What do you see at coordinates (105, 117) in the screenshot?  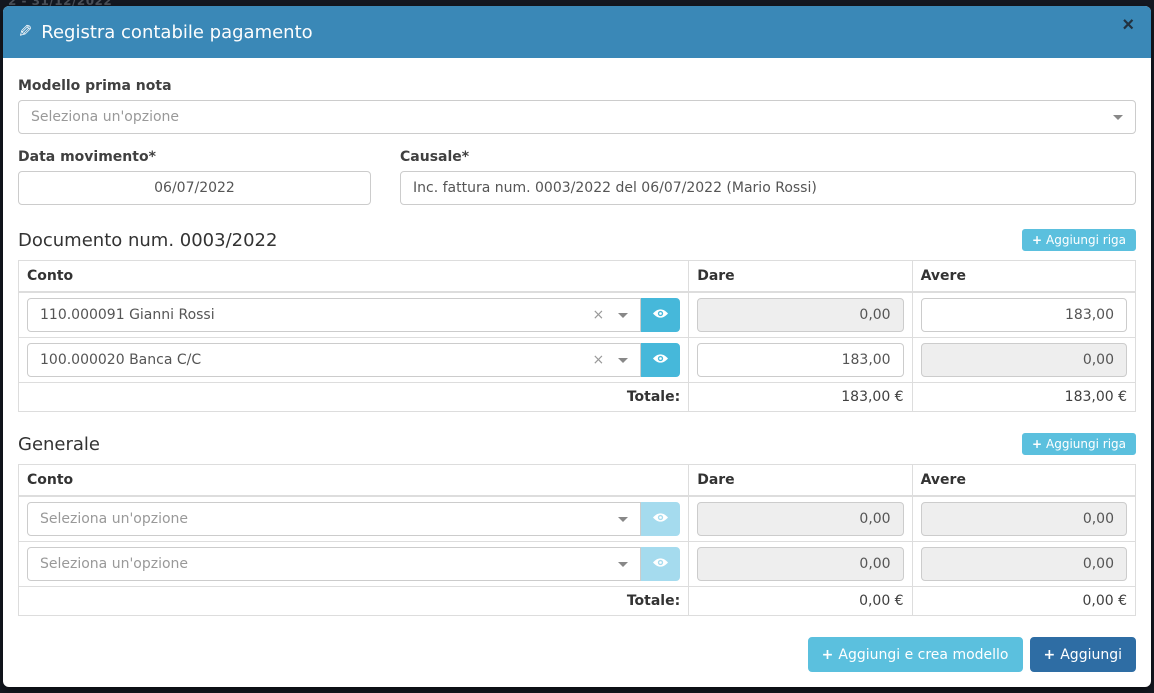 I see `modello-prima-nota-placeholder: Seleziona un'opzione` at bounding box center [105, 117].